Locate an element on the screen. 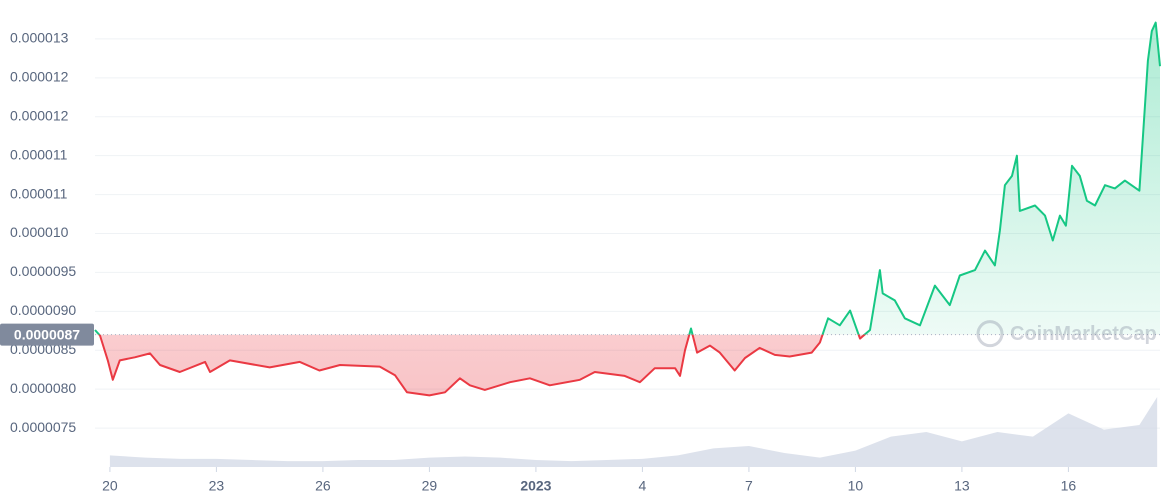  volume is located at coordinates (633, 432).